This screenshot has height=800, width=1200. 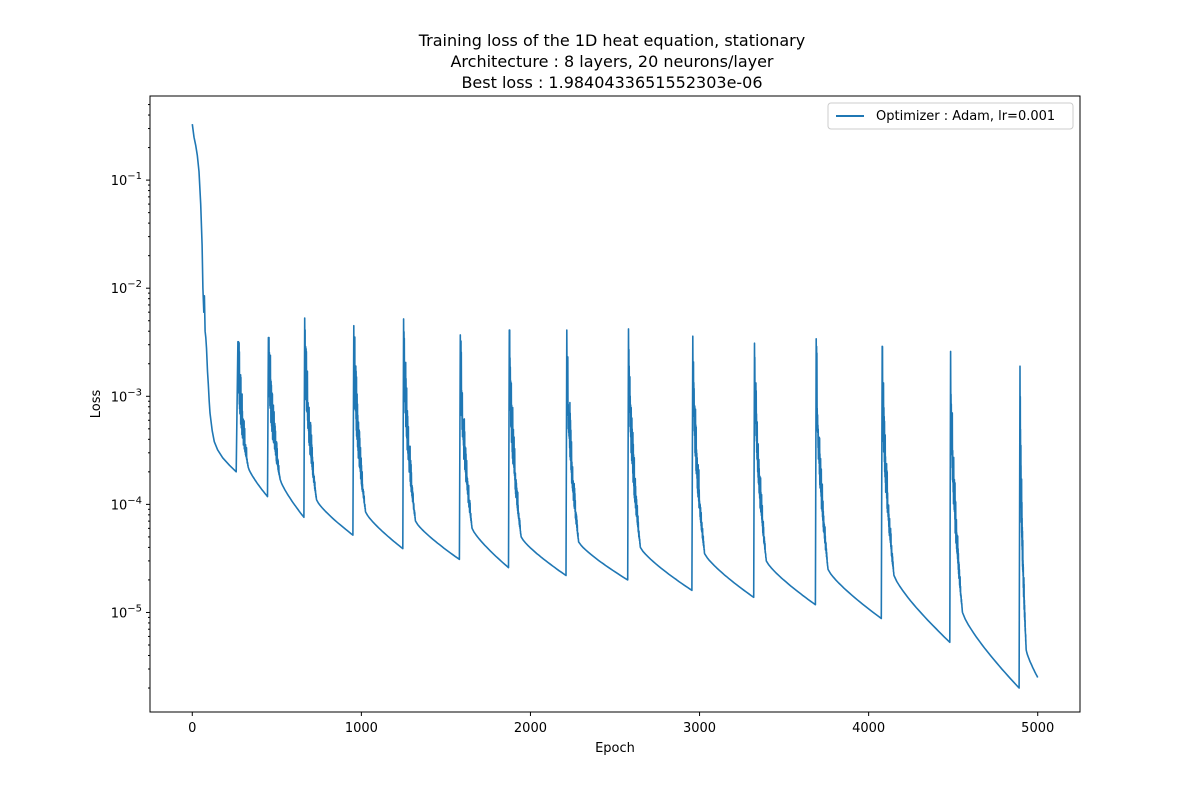 I want to click on y-tick-label: 10⁻¹, so click(x=126, y=180).